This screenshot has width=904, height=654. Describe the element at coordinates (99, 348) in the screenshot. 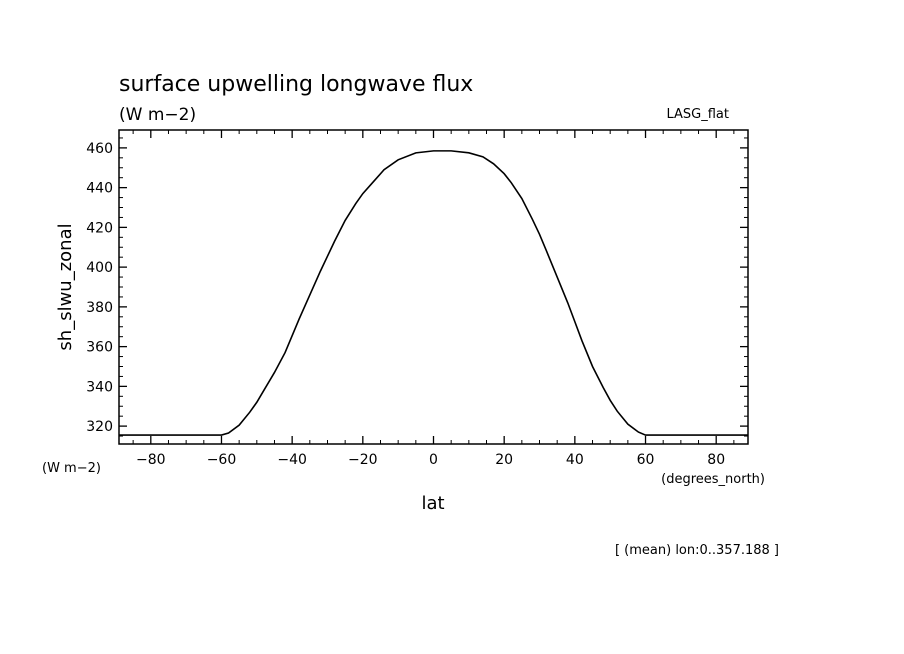

I see `y-tick-label: 360` at that location.